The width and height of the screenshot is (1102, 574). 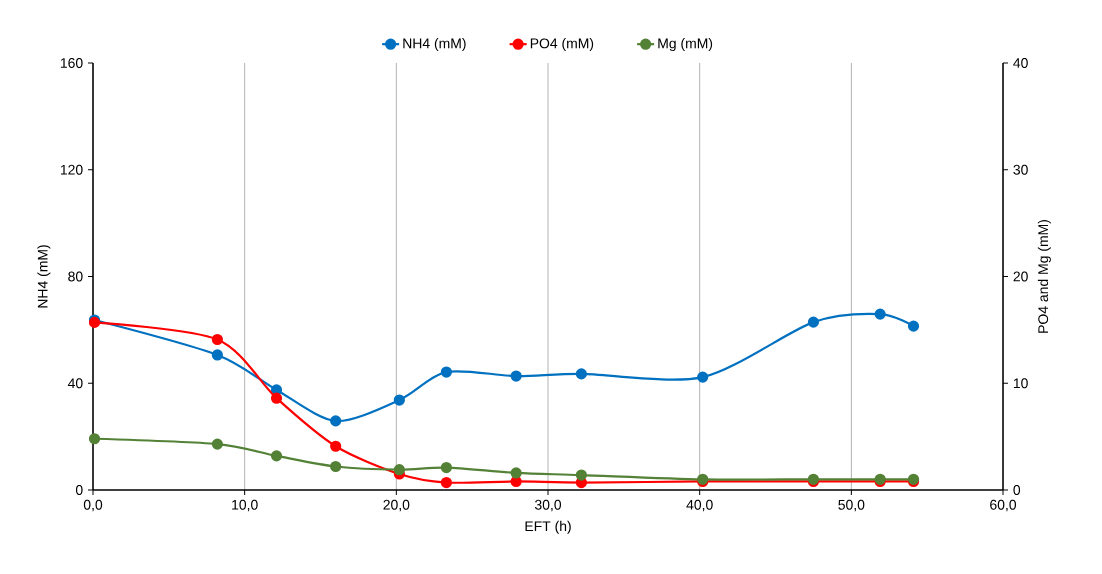 What do you see at coordinates (1003, 505) in the screenshot?
I see `x-tick-label: 60,0` at bounding box center [1003, 505].